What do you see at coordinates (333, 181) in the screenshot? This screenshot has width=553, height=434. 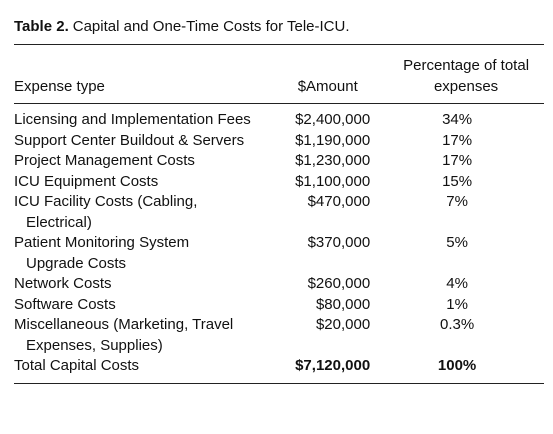 I see `table-cell: $1,100,000` at bounding box center [333, 181].